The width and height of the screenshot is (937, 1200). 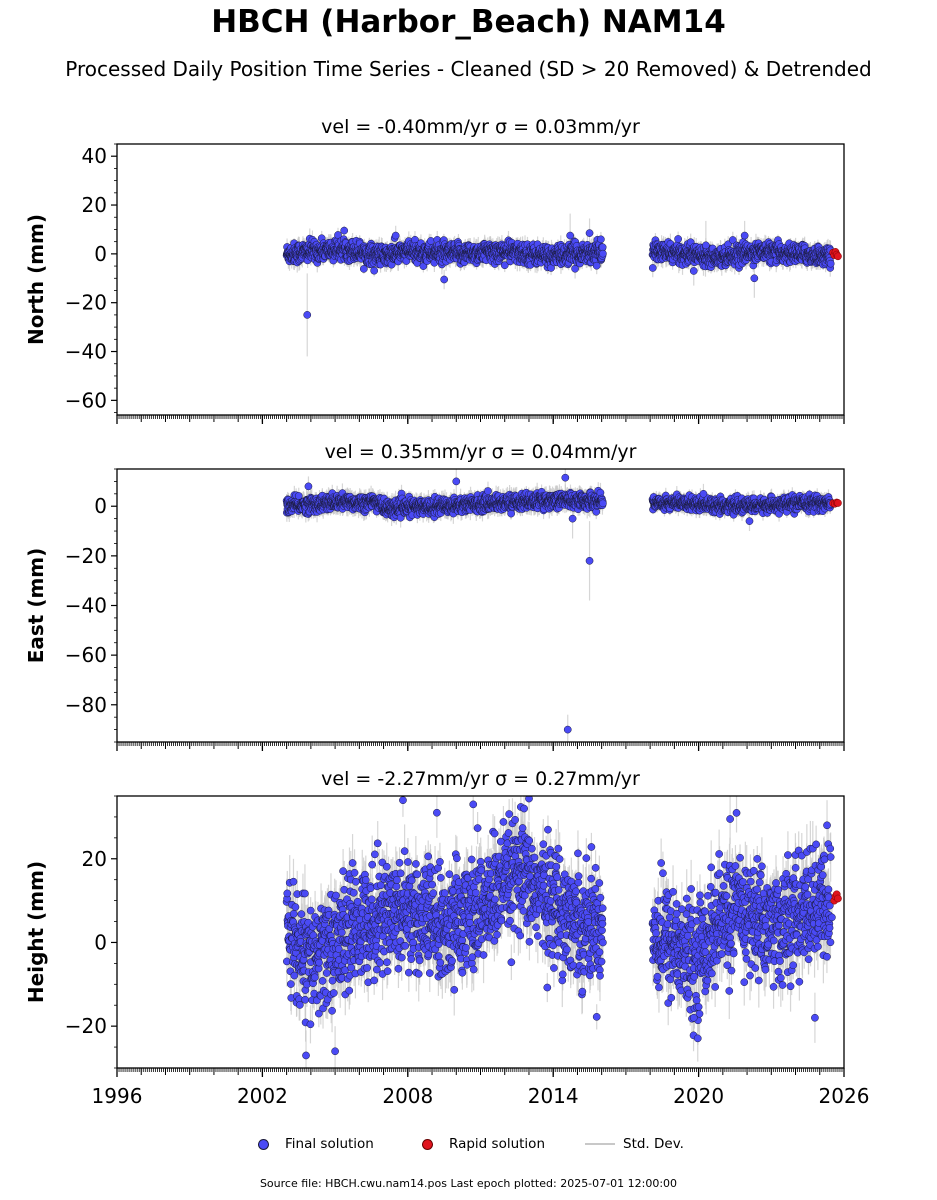 What do you see at coordinates (480, 127) in the screenshot?
I see `panel-title: vel = -0.40mm/yr σ = 0.03mm/yr` at bounding box center [480, 127].